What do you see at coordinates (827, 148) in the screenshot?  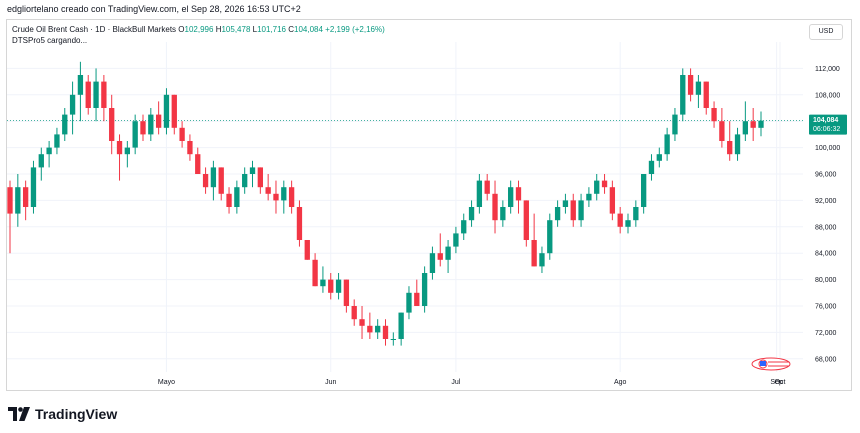 I see `y-tick-label: 100,000` at bounding box center [827, 148].